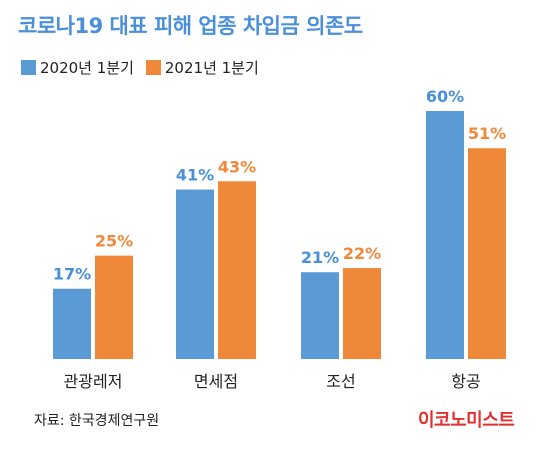  Describe the element at coordinates (114, 241) in the screenshot. I see `data-label-2-1: 25%` at that location.